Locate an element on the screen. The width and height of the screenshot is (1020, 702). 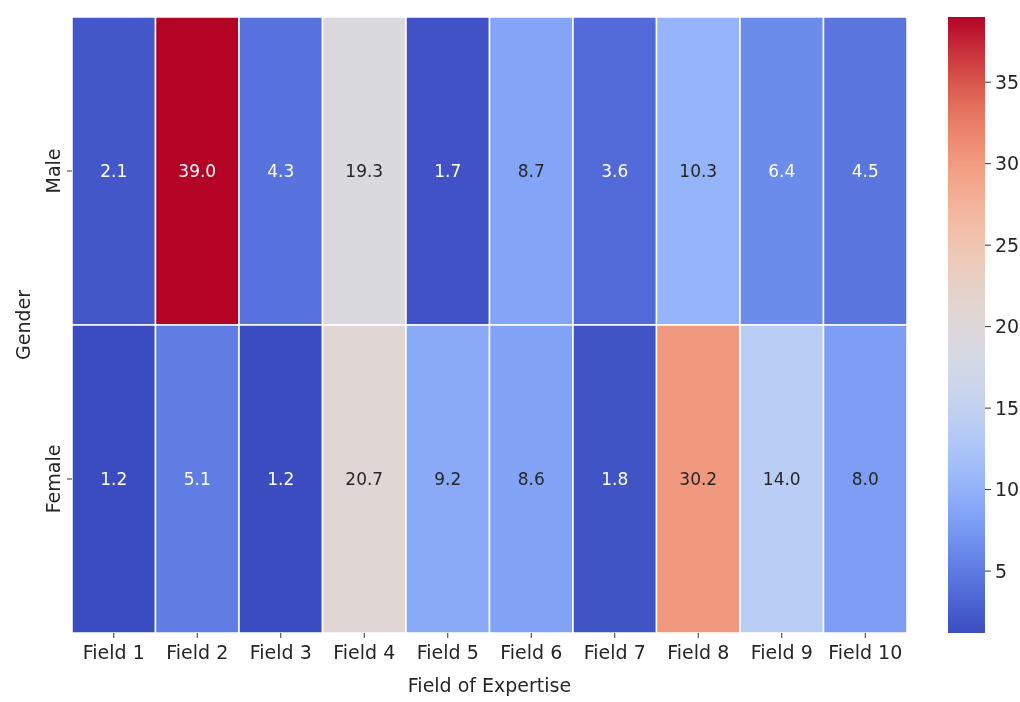
data-label: 8.6 is located at coordinates (531, 478).